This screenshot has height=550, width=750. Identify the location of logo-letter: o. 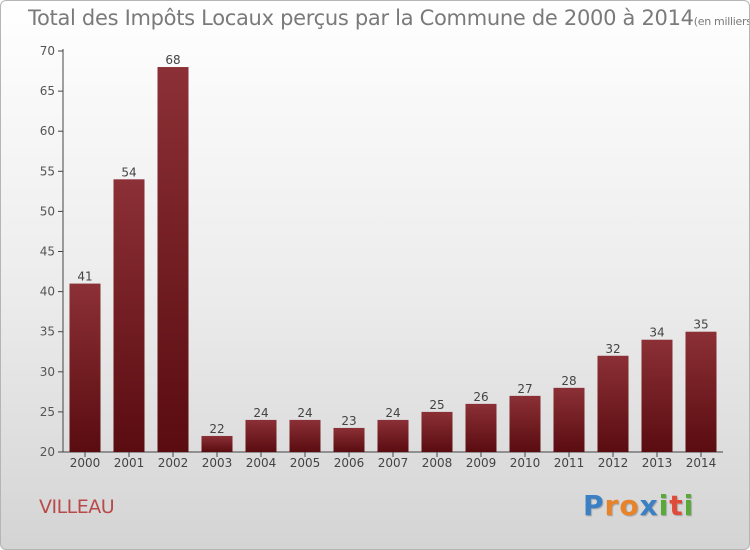
(629, 505).